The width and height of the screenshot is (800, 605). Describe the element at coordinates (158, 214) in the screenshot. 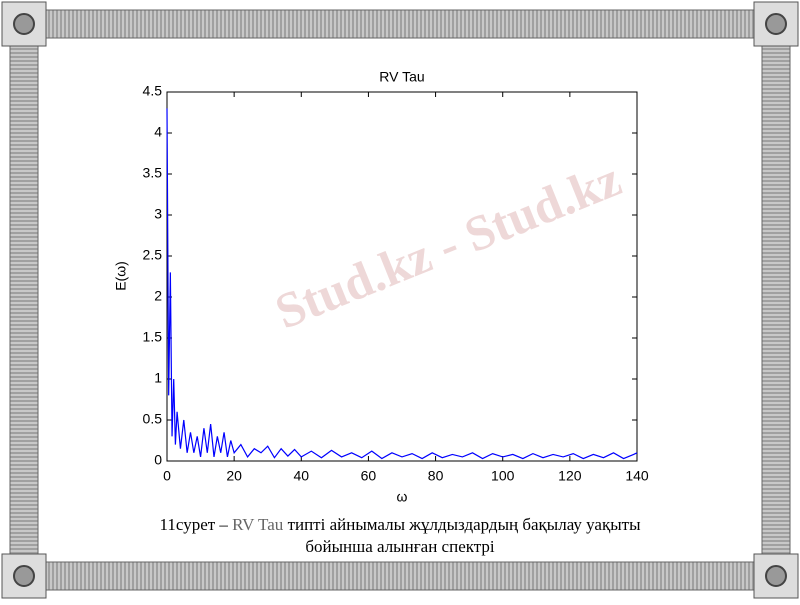

I see `y-tick-label: 3` at that location.